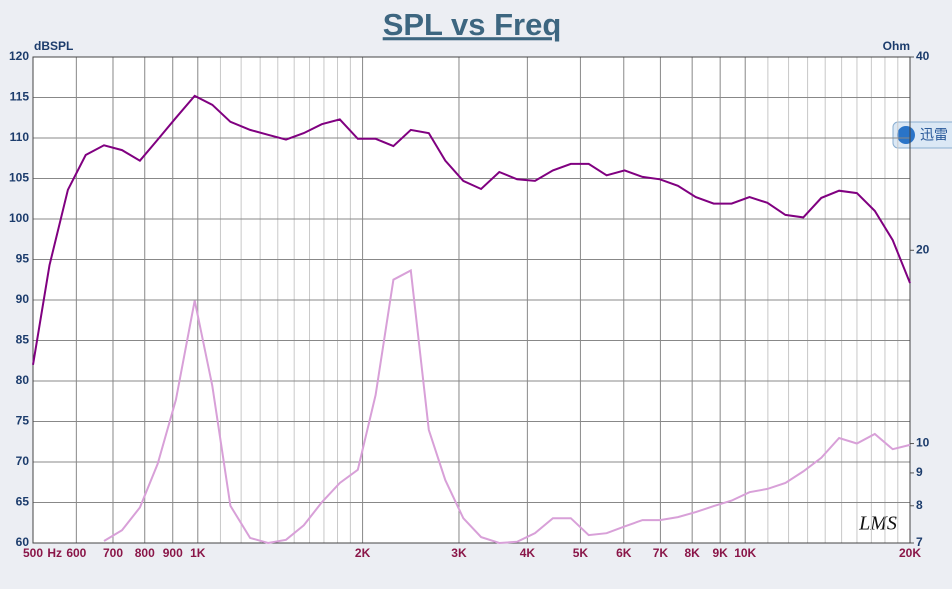 This screenshot has height=589, width=952. Describe the element at coordinates (919, 472) in the screenshot. I see `y2-tick-label: 9` at that location.